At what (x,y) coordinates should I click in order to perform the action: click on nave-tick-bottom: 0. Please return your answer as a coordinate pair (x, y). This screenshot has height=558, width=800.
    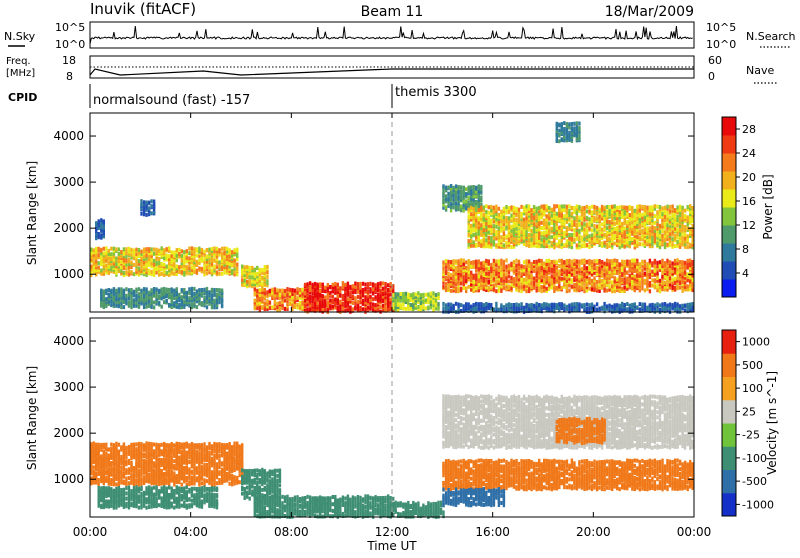
    Looking at the image, I should click on (711, 76).